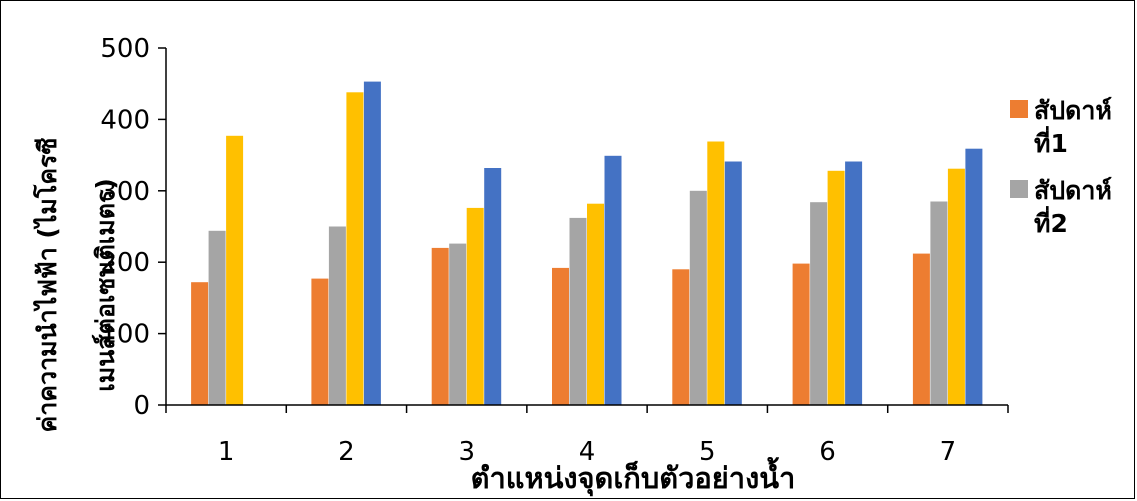  What do you see at coordinates (595, 304) in the screenshot?
I see `bar-s3-c4` at bounding box center [595, 304].